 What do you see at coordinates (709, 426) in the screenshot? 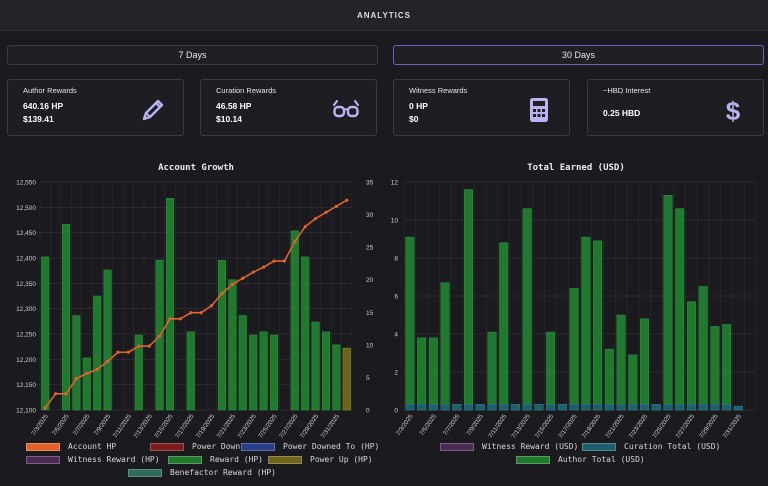
I see `x-tick-label: 7/29/2025` at bounding box center [709, 426].